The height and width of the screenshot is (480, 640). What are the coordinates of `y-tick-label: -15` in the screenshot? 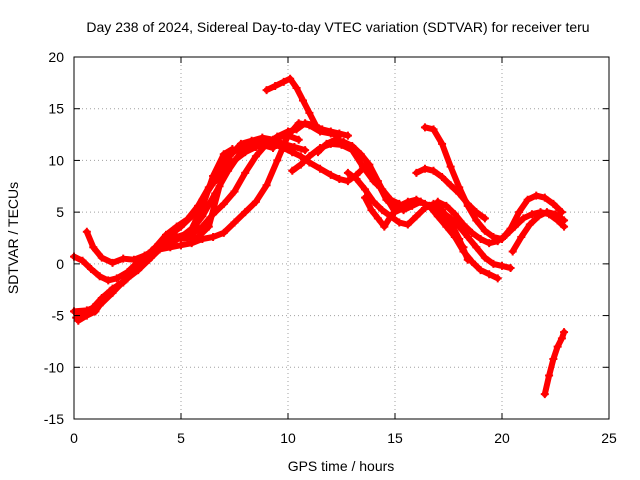 It's located at (54, 419).